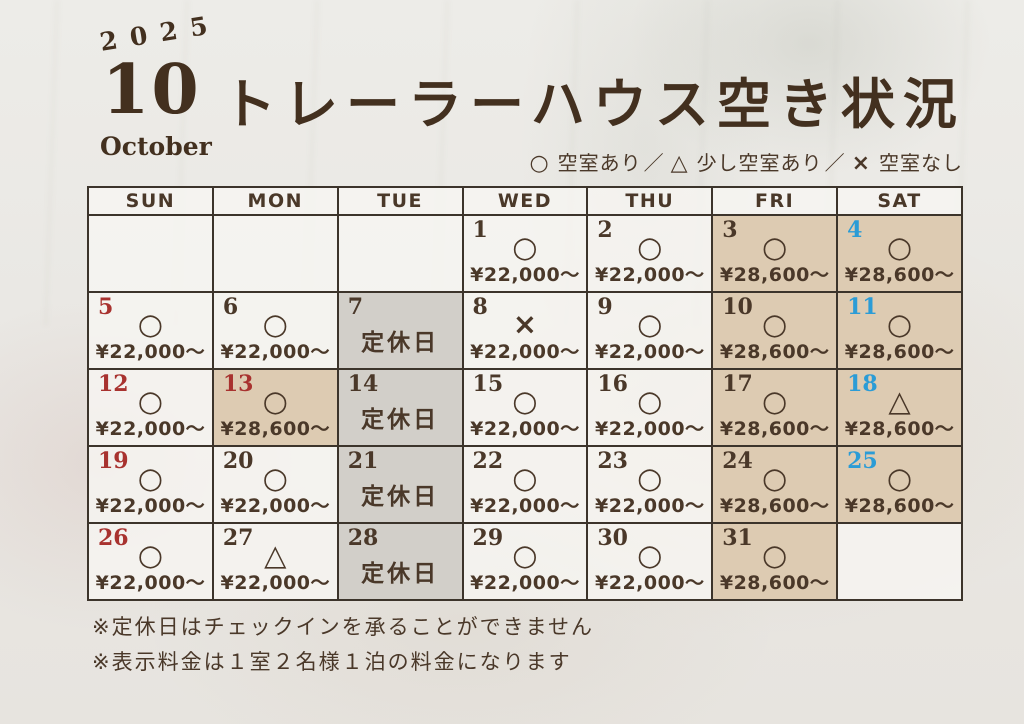 Image resolution: width=1024 pixels, height=724 pixels. I want to click on day-cell-19: 19 ○ ¥22,000～, so click(150, 484).